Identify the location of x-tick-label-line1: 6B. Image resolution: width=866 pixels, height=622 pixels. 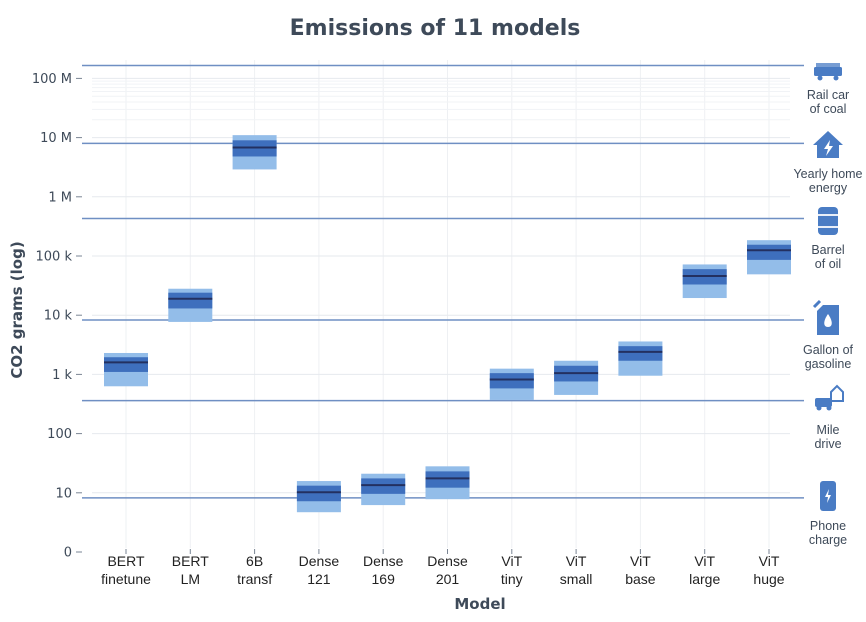
(254, 561).